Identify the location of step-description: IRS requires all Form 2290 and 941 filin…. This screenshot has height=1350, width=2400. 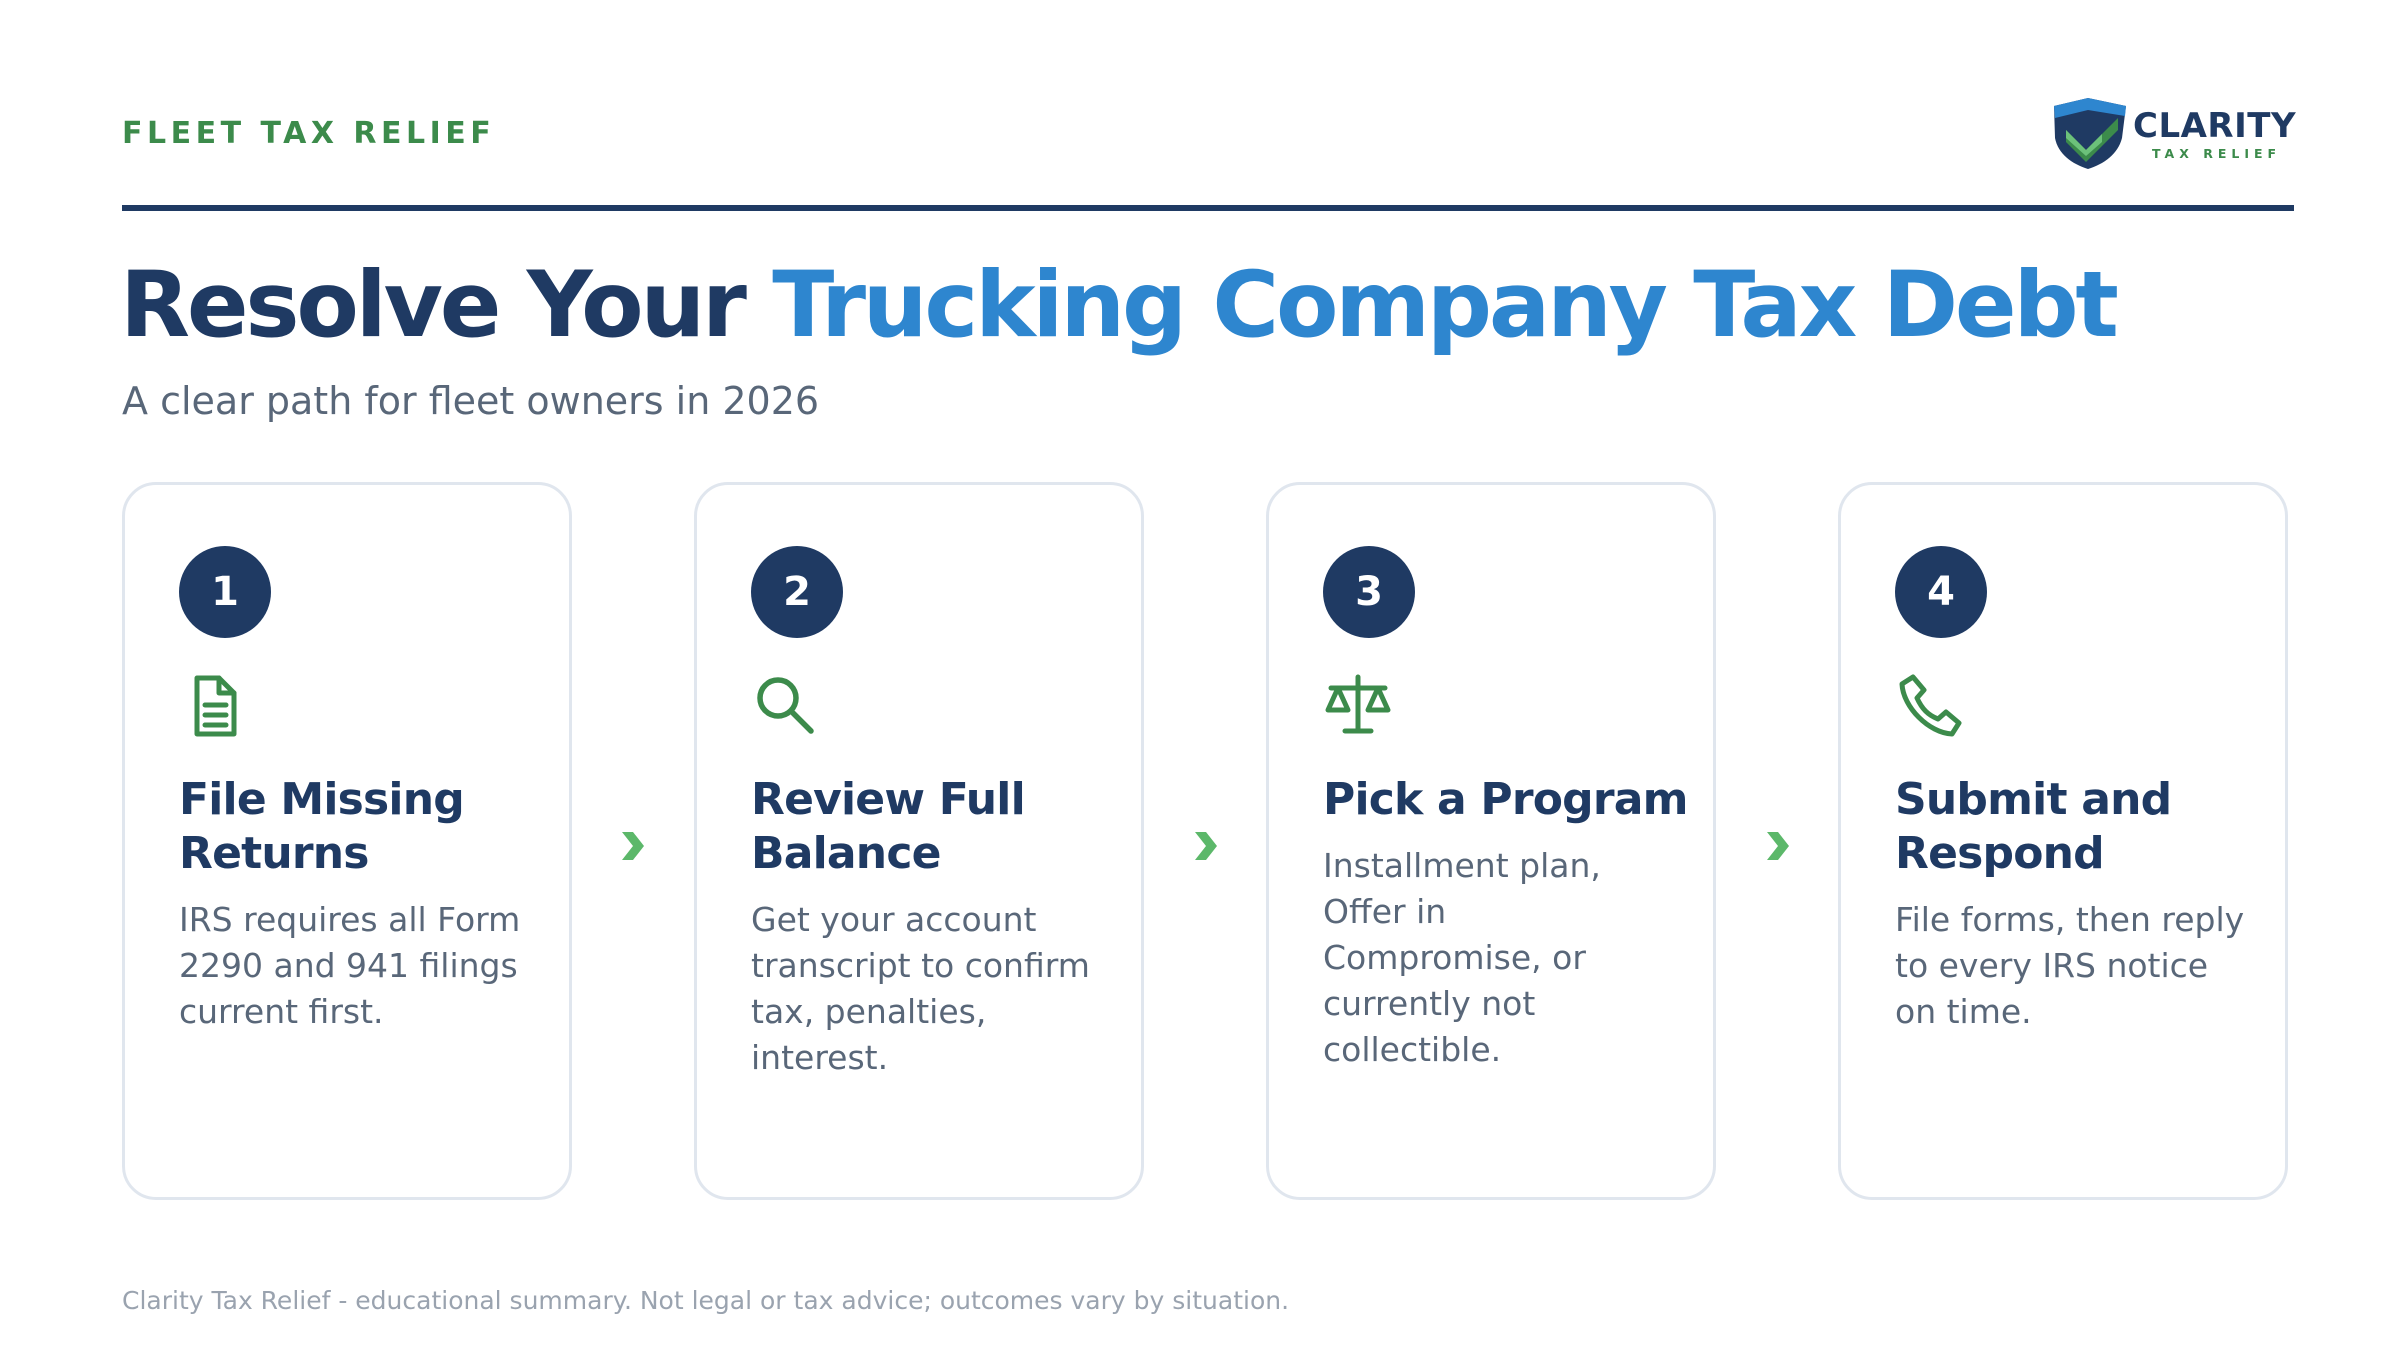
(350, 965).